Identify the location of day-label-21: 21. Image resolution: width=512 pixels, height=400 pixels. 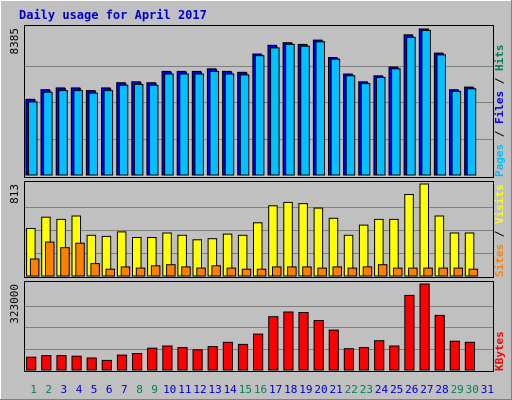
(335, 389).